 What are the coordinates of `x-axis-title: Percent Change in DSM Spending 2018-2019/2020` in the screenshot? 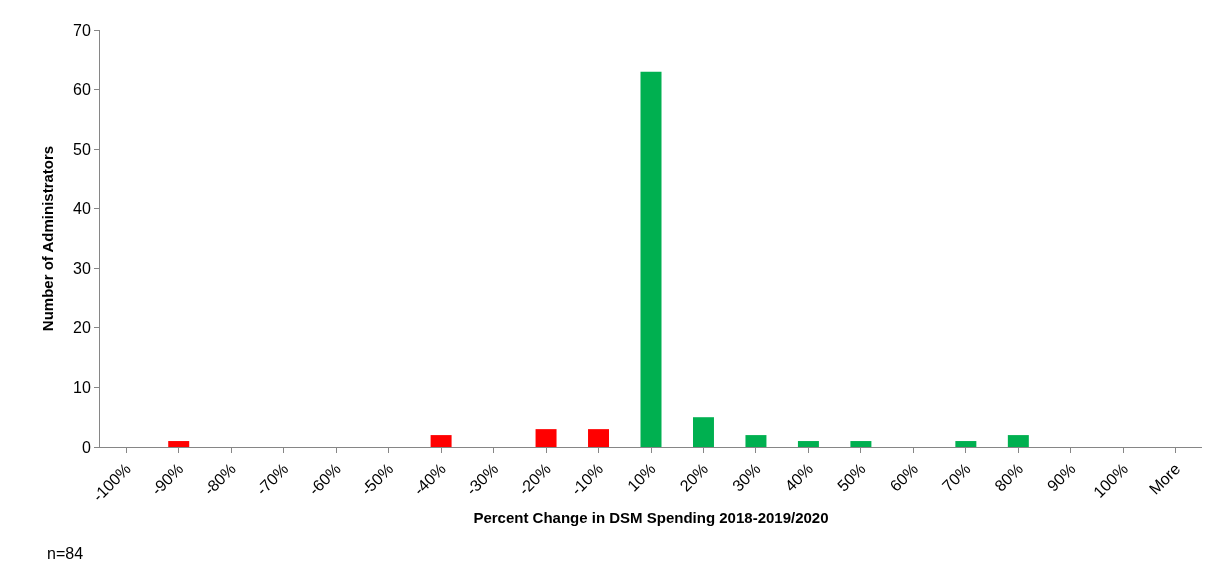 It's located at (651, 517).